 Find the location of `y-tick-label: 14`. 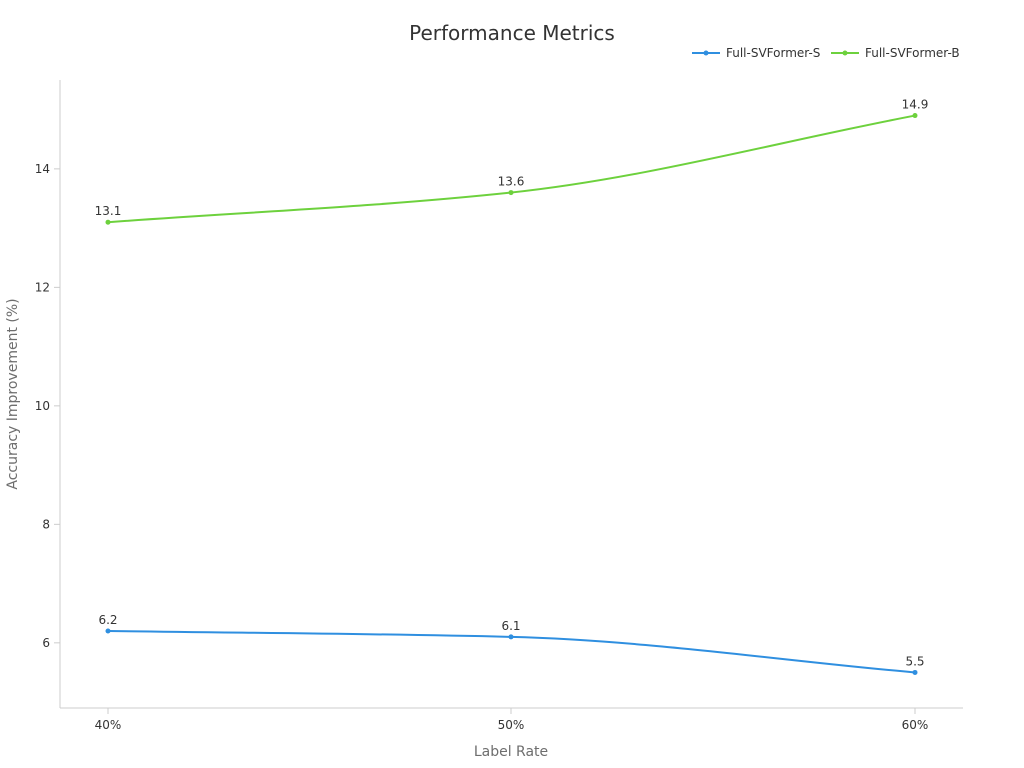

y-tick-label: 14 is located at coordinates (42, 169).